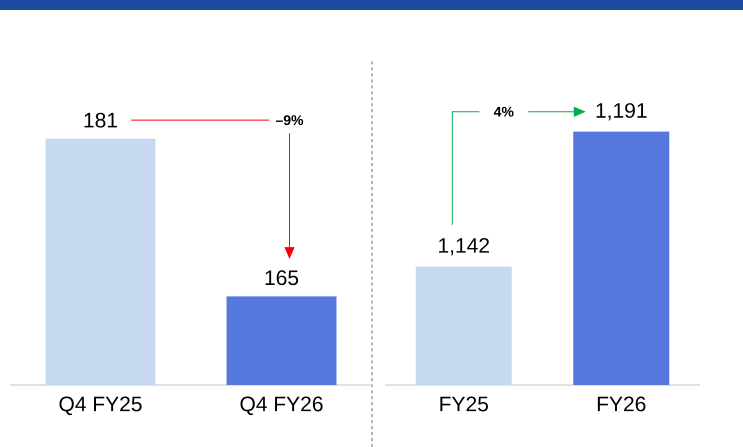 Image resolution: width=743 pixels, height=447 pixels. I want to click on x-tick-label: Q4 FY26, so click(281, 406).